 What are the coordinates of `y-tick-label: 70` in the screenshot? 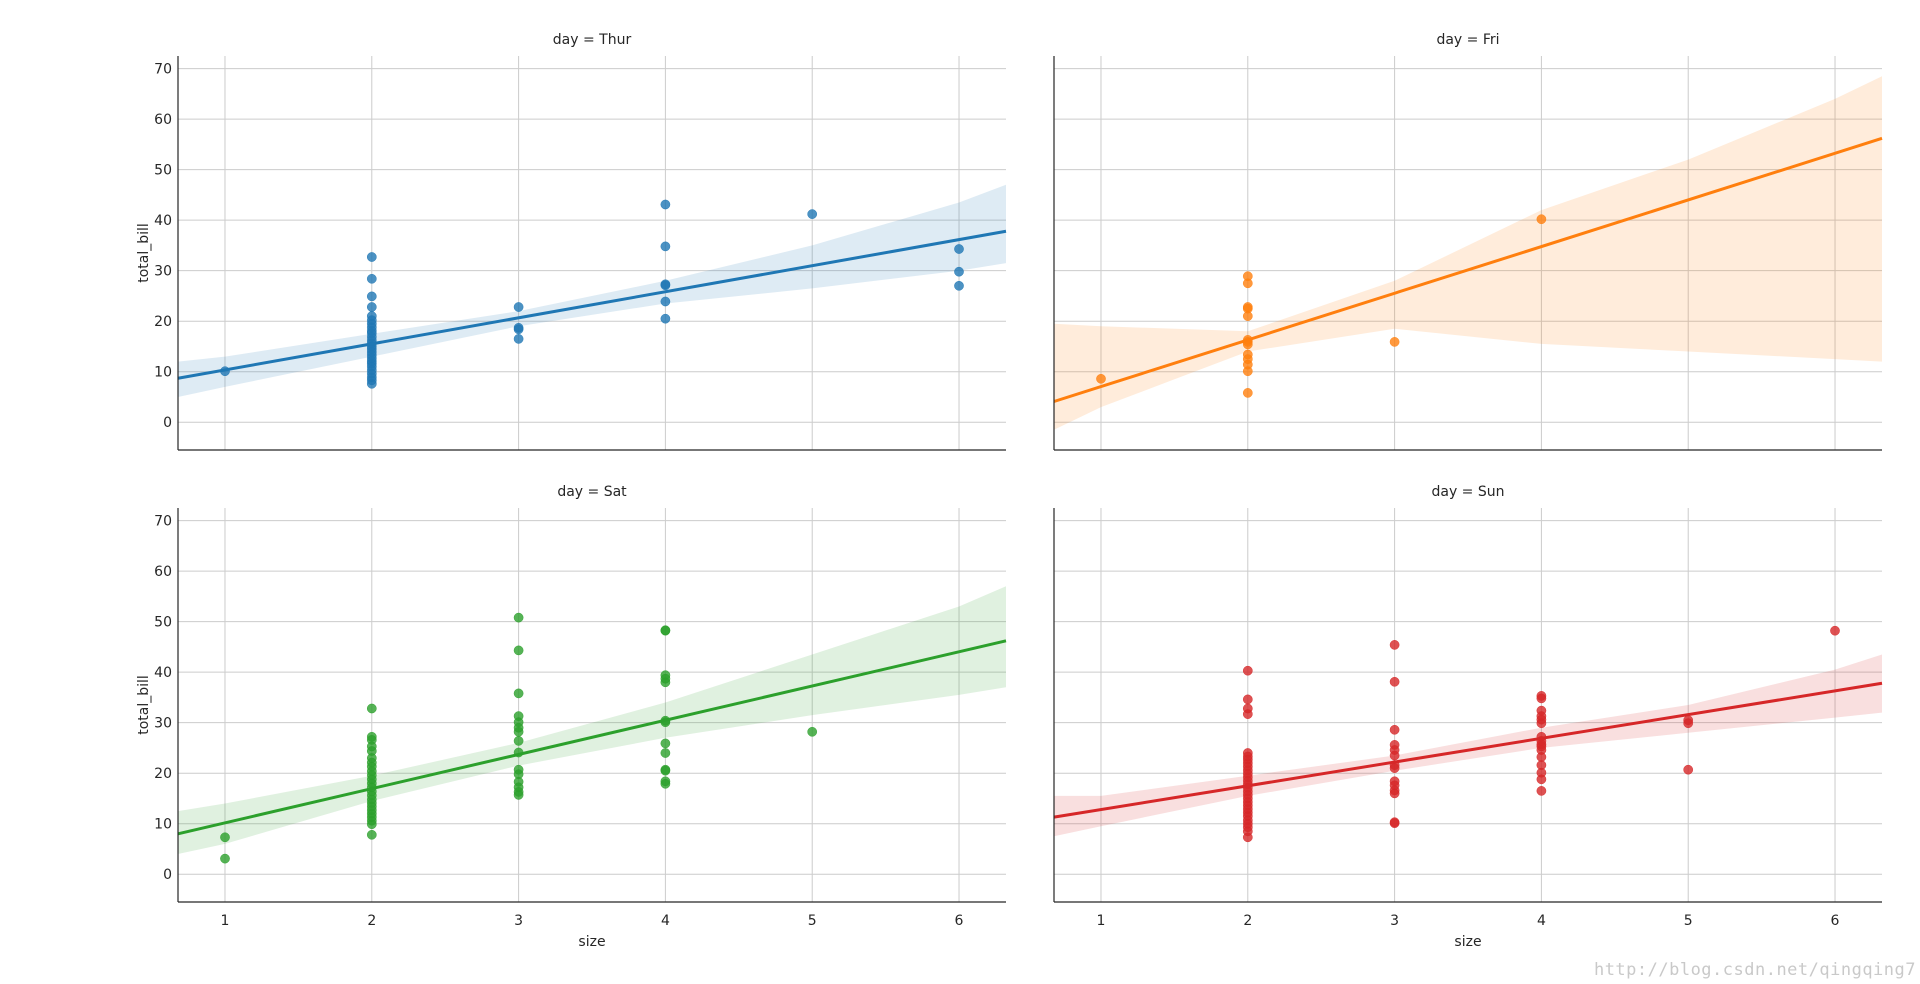 It's located at (163, 70).